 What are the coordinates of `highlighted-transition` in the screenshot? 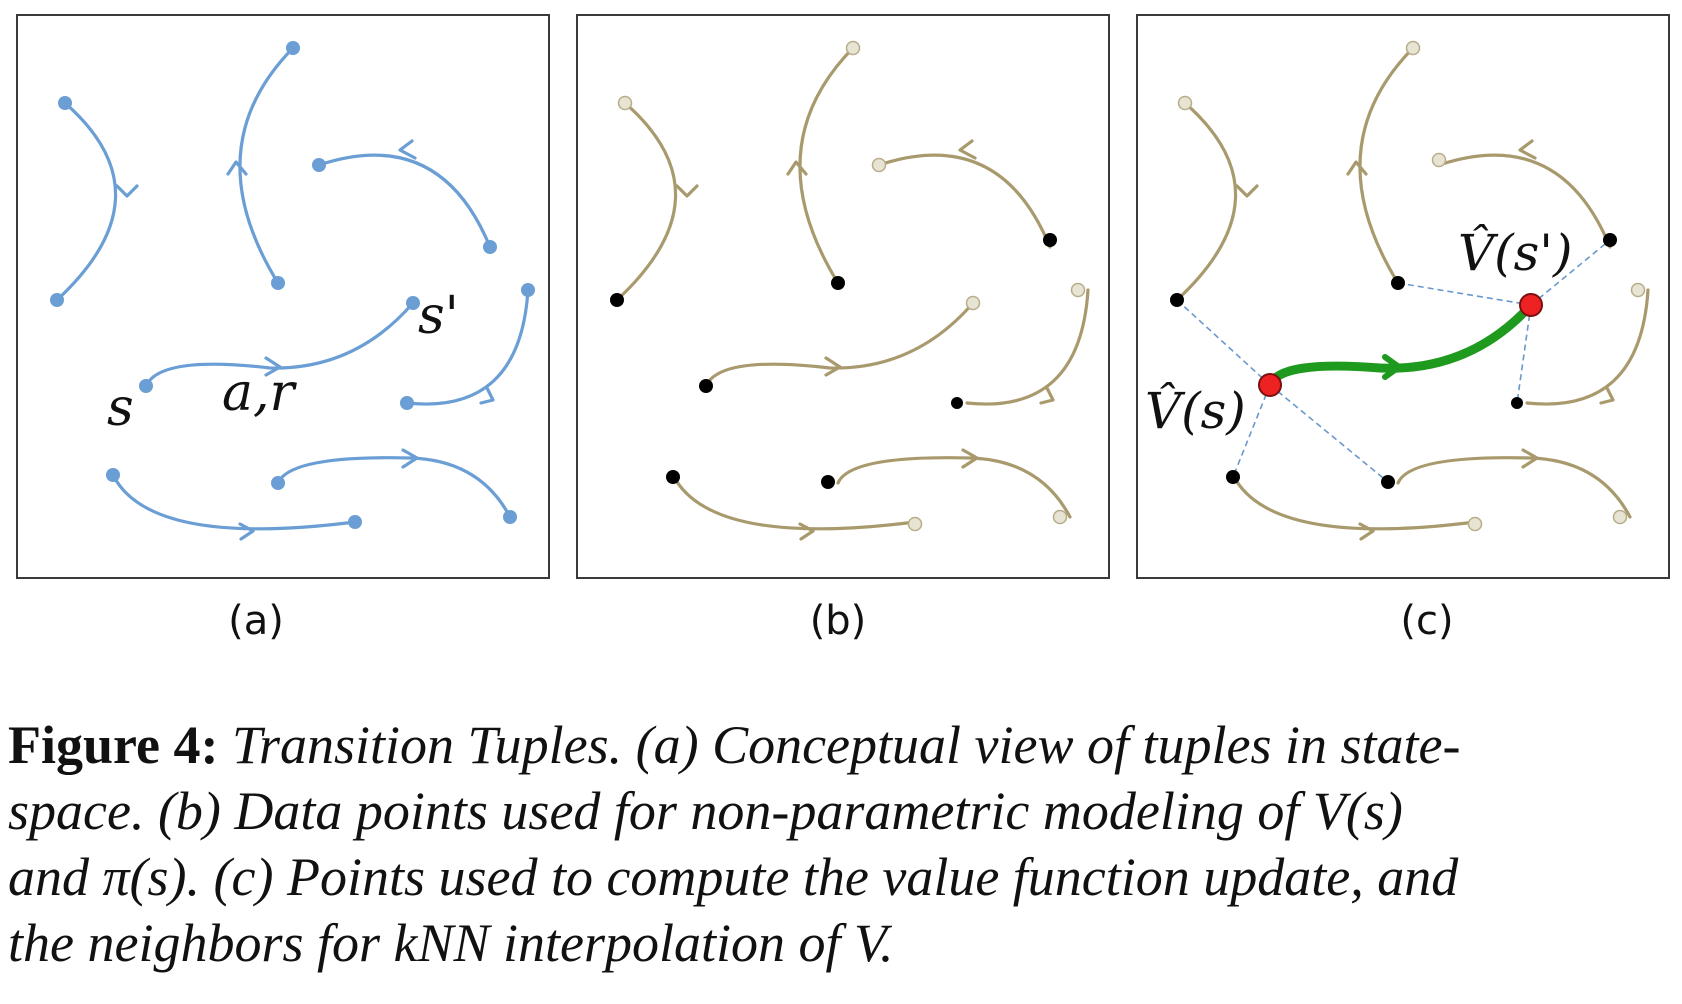 It's located at (1400, 345).